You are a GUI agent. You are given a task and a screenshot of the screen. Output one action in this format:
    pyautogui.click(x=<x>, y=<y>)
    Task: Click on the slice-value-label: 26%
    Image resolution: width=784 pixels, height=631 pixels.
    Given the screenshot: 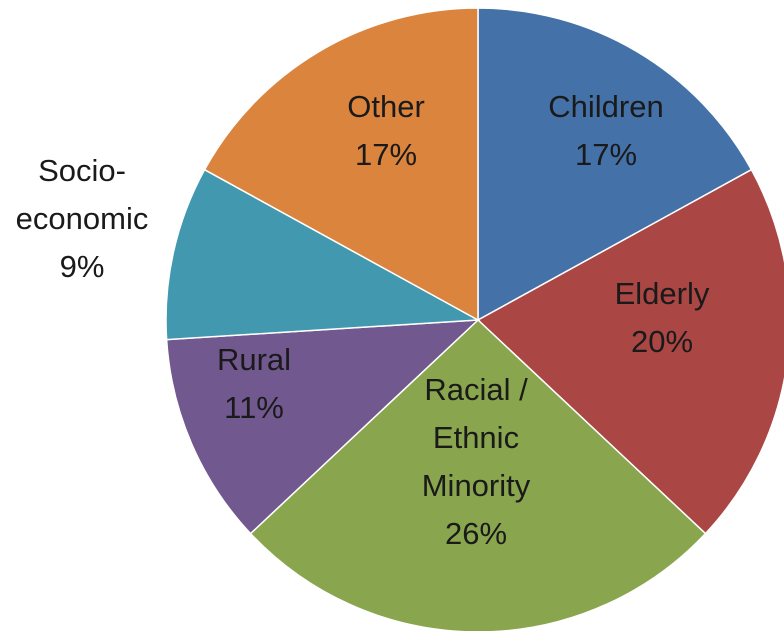 What is the action you would take?
    pyautogui.click(x=476, y=533)
    